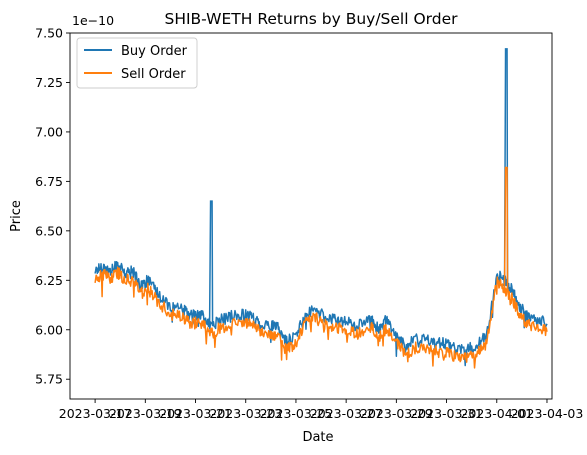 The height and width of the screenshot is (455, 587). What do you see at coordinates (16, 216) in the screenshot?
I see `y-axis-label: Price` at bounding box center [16, 216].